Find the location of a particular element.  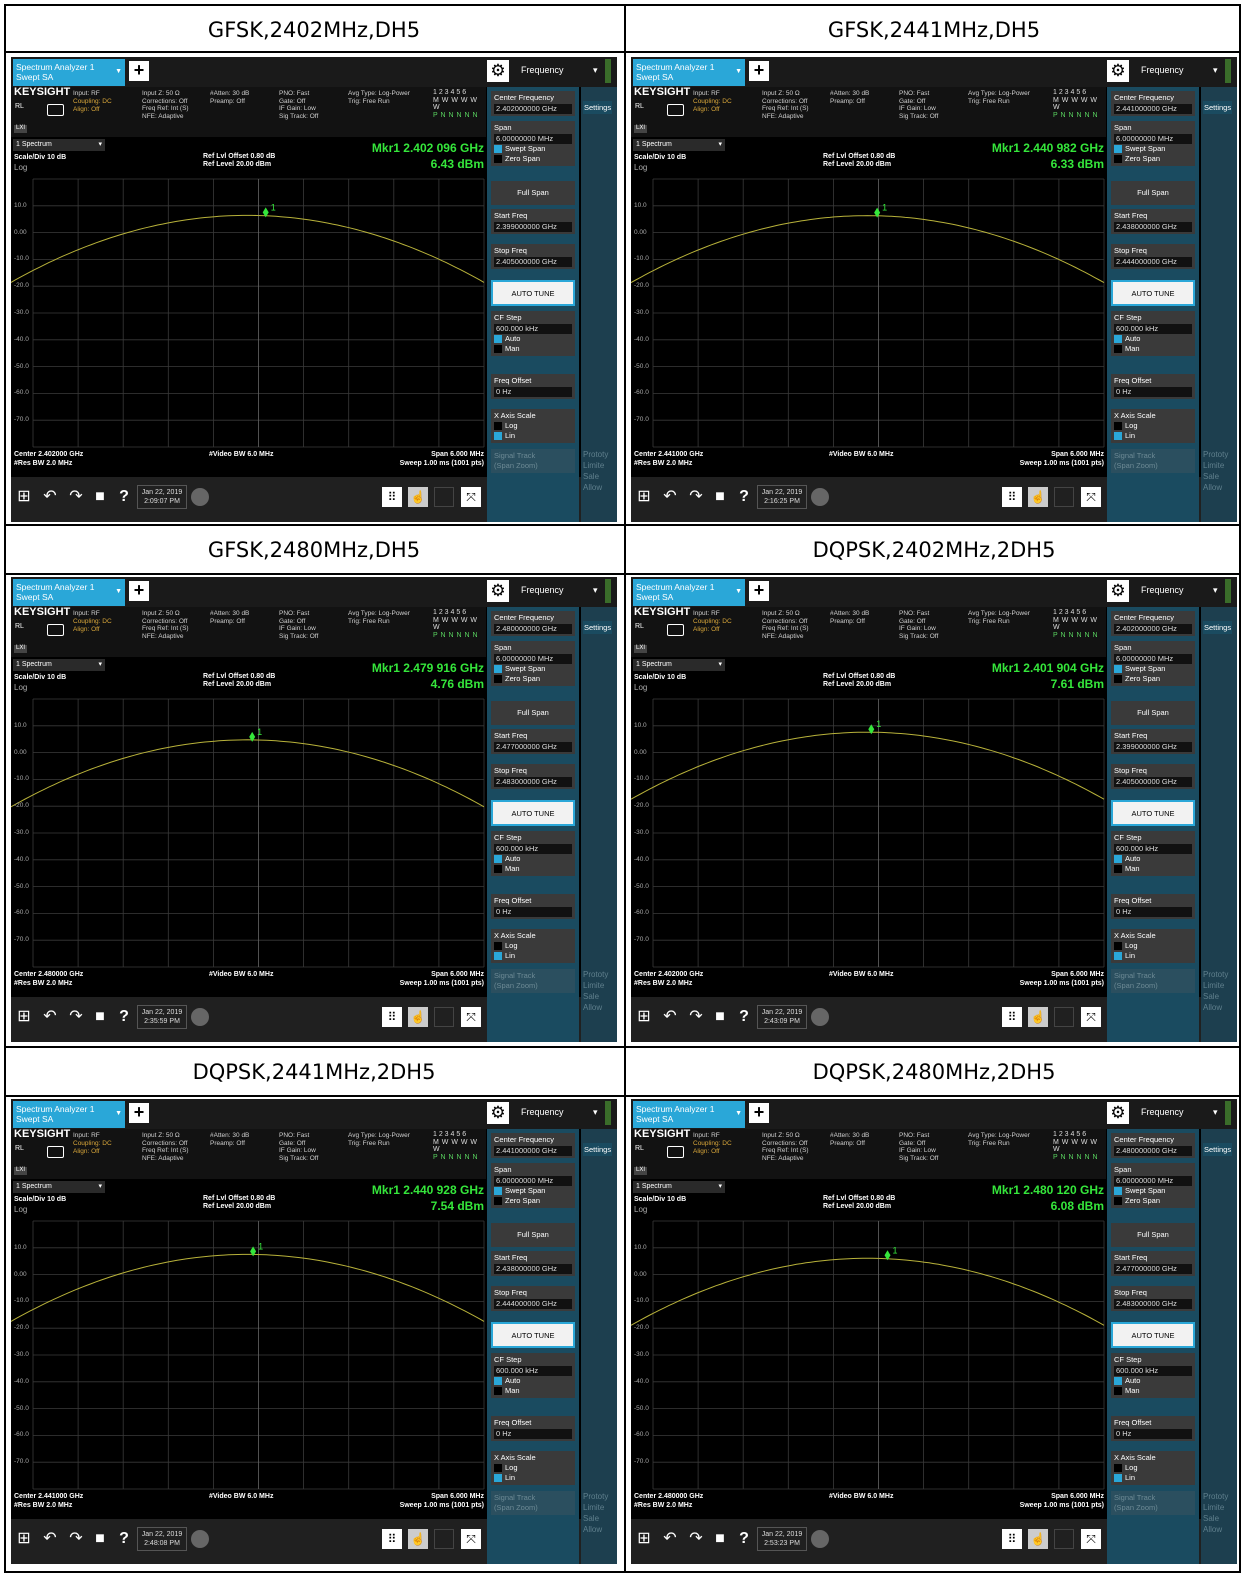

auto-tune-button: AUTO TUNE is located at coordinates (1153, 1335).